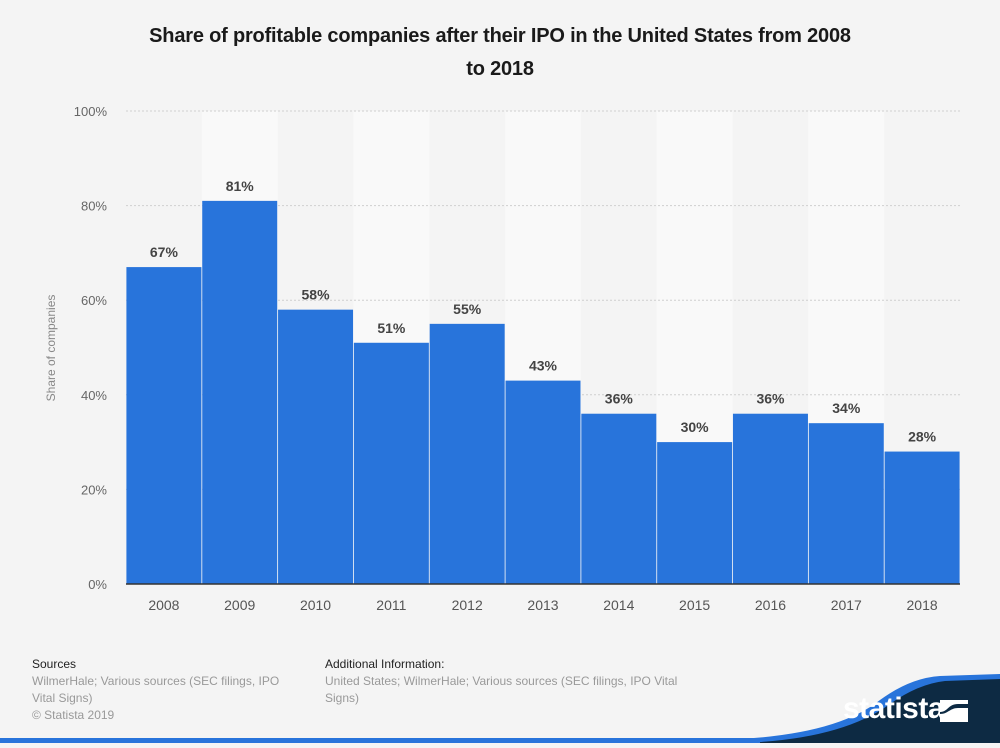 The width and height of the screenshot is (1000, 748). I want to click on statista-logo: statista, so click(894, 708).